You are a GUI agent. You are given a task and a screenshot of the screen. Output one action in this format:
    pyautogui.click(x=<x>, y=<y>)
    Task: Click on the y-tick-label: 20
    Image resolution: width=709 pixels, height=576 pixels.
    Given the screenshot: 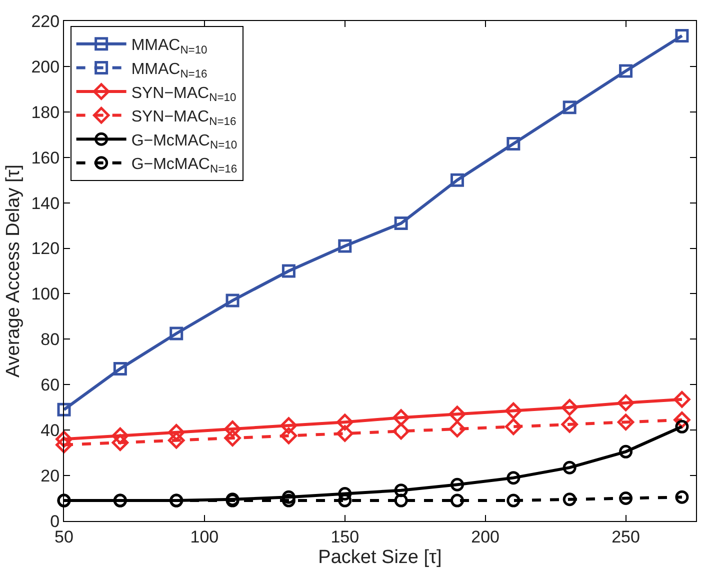 What is the action you would take?
    pyautogui.click(x=50, y=476)
    